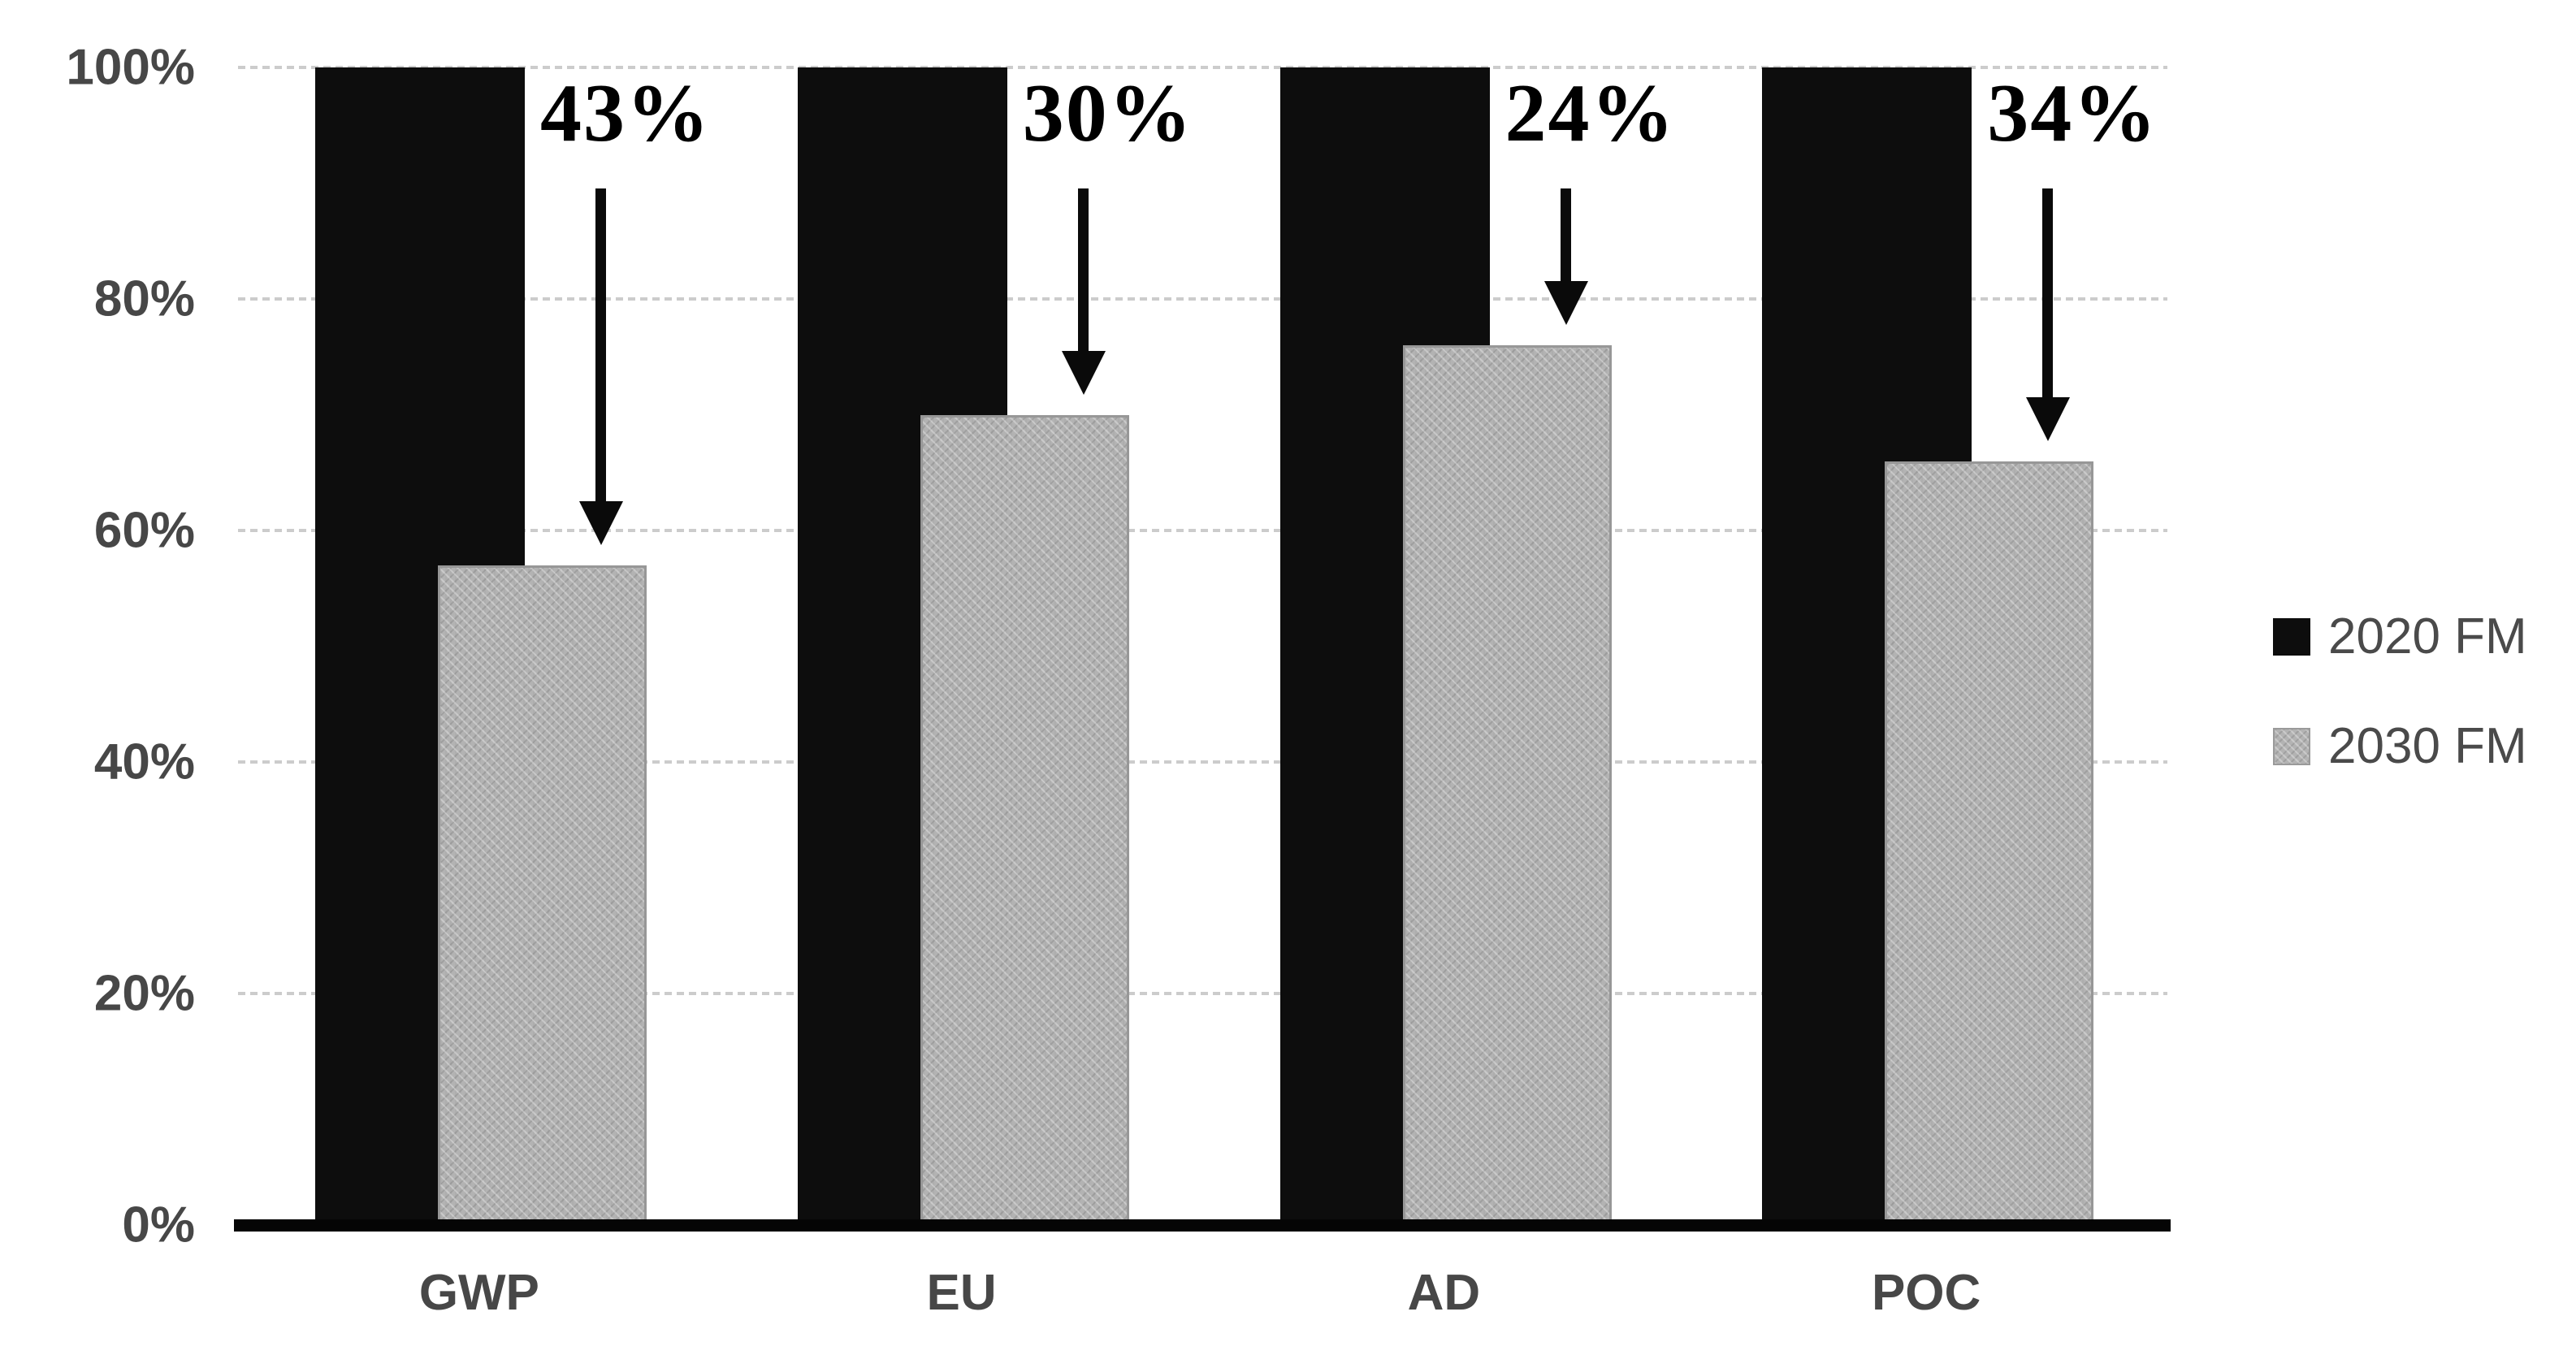  What do you see at coordinates (1507, 785) in the screenshot?
I see `bar-2030-fm-ad` at bounding box center [1507, 785].